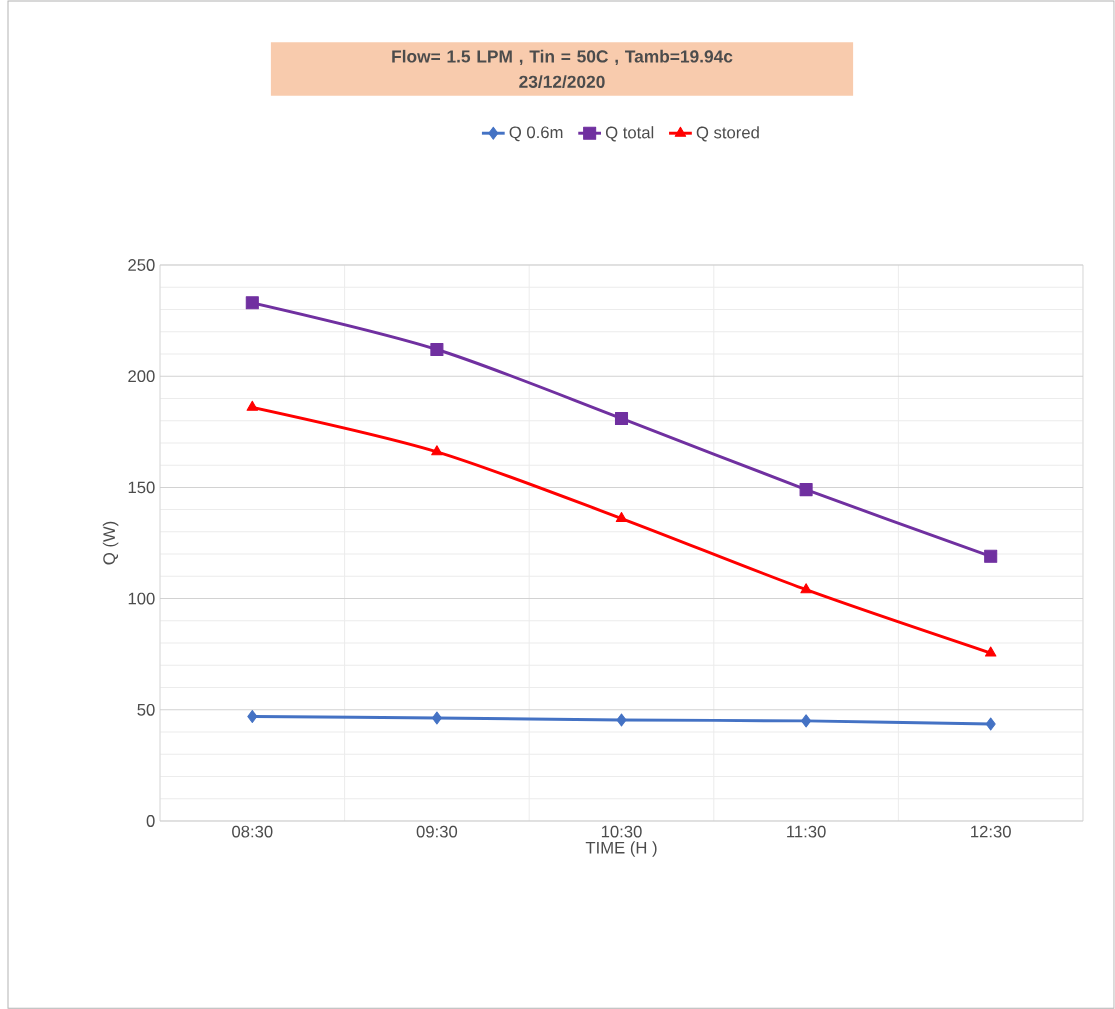  I want to click on x-tick-label: 11:30, so click(806, 831).